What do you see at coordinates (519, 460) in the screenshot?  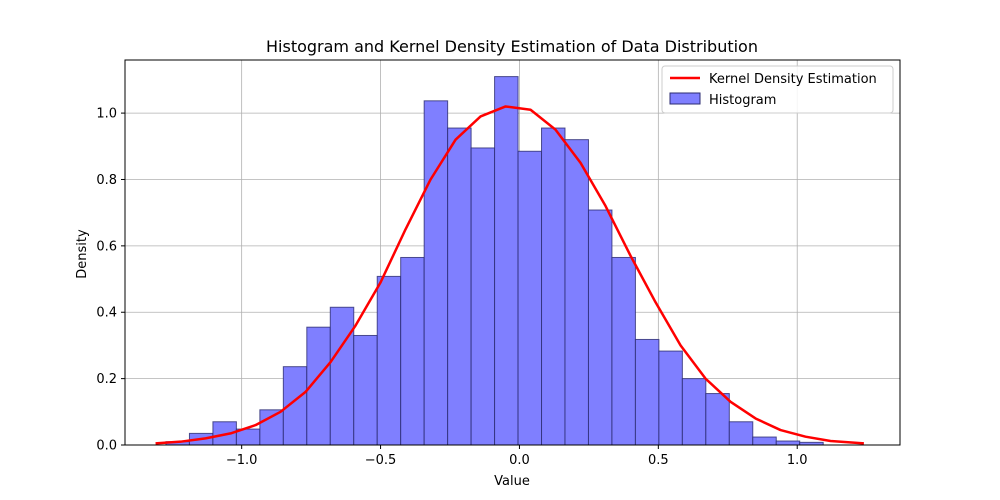 I see `x-tick-label: 0.0` at bounding box center [519, 460].